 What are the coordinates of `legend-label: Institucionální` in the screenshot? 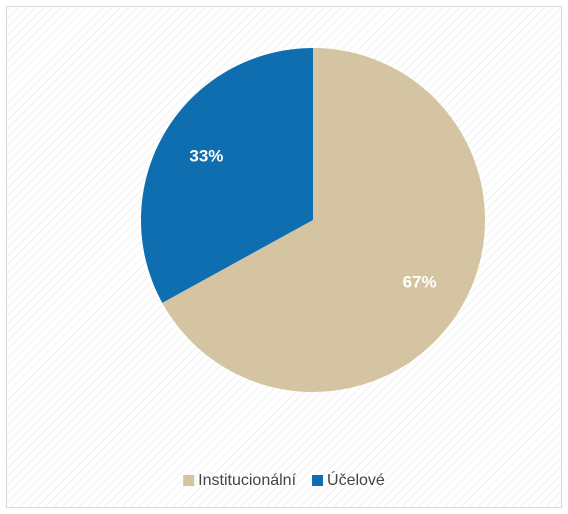 It's located at (247, 480).